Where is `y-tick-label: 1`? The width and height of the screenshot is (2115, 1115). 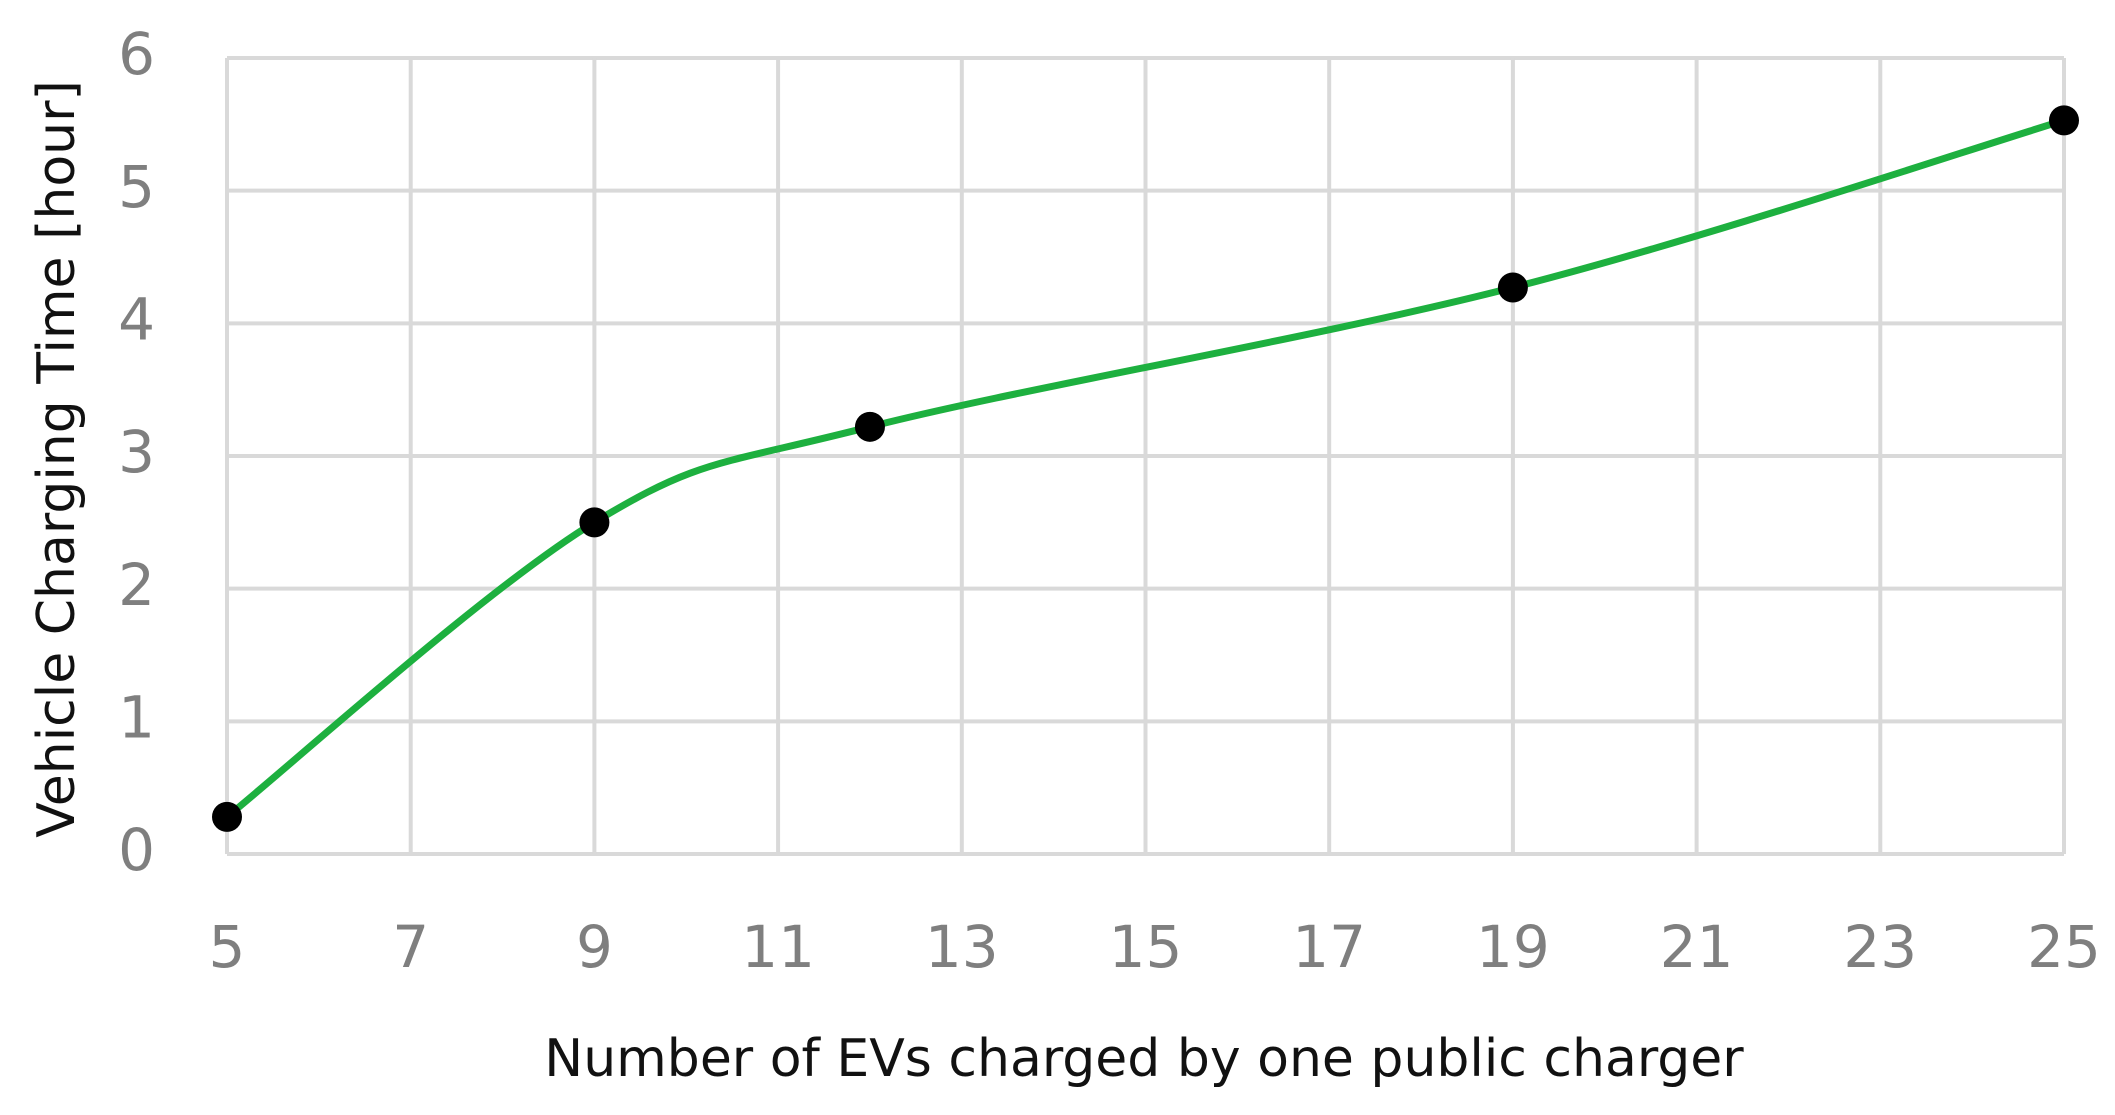
y-tick-label: 1 is located at coordinates (136, 717).